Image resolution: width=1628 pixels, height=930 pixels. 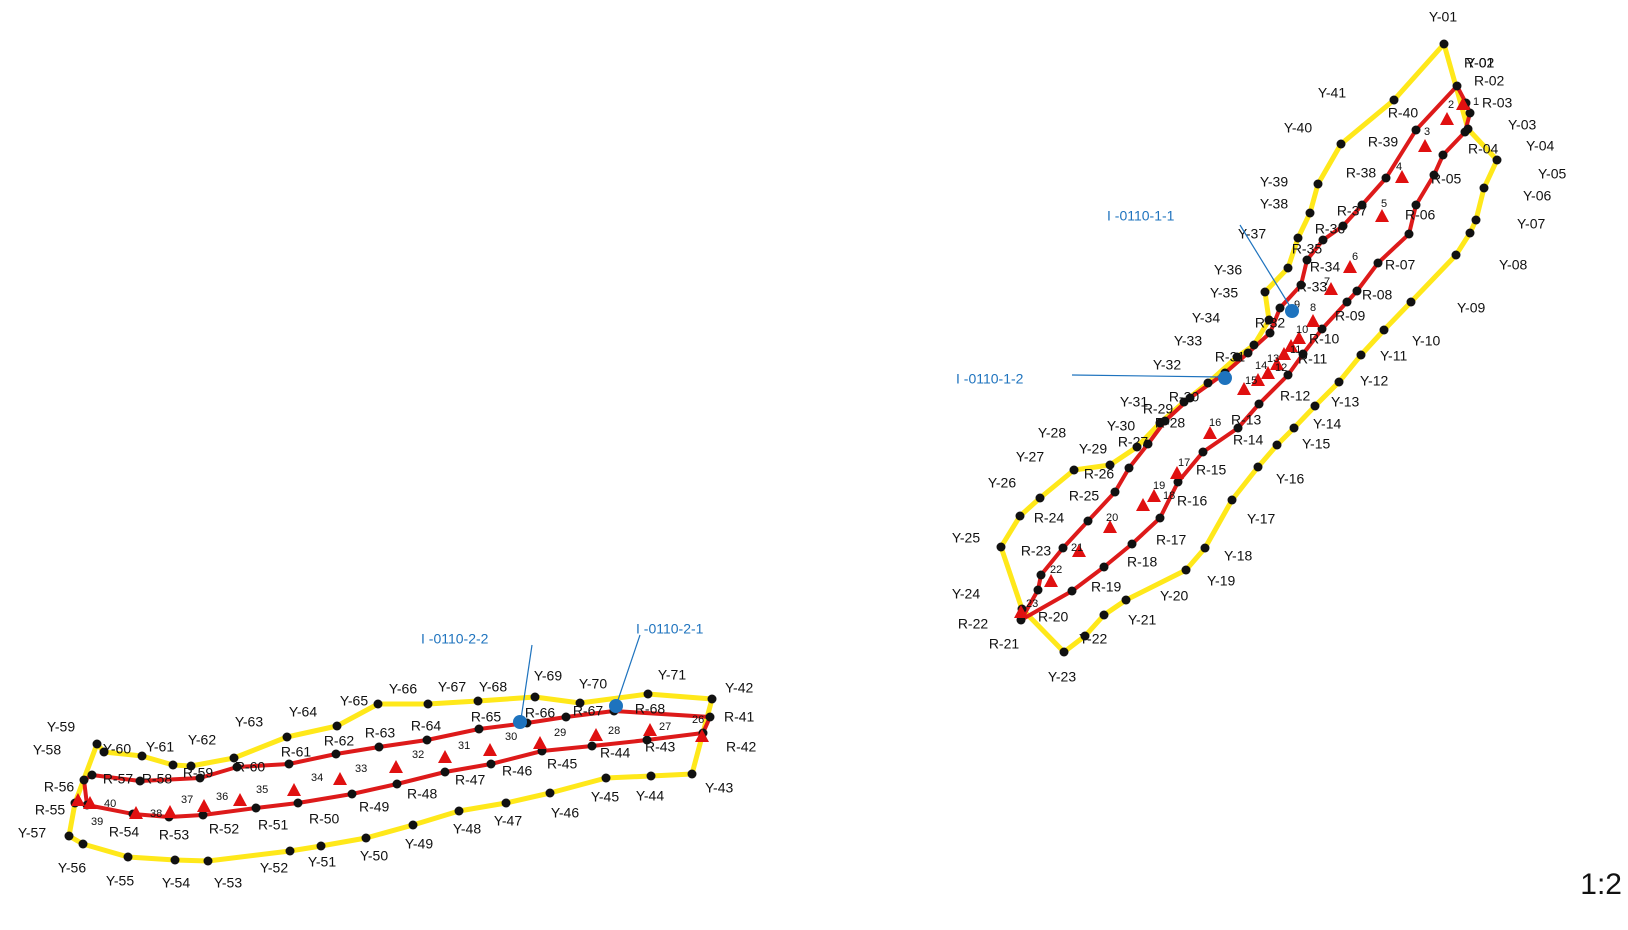 What do you see at coordinates (187, 800) in the screenshot?
I see `marker-number: 37` at bounding box center [187, 800].